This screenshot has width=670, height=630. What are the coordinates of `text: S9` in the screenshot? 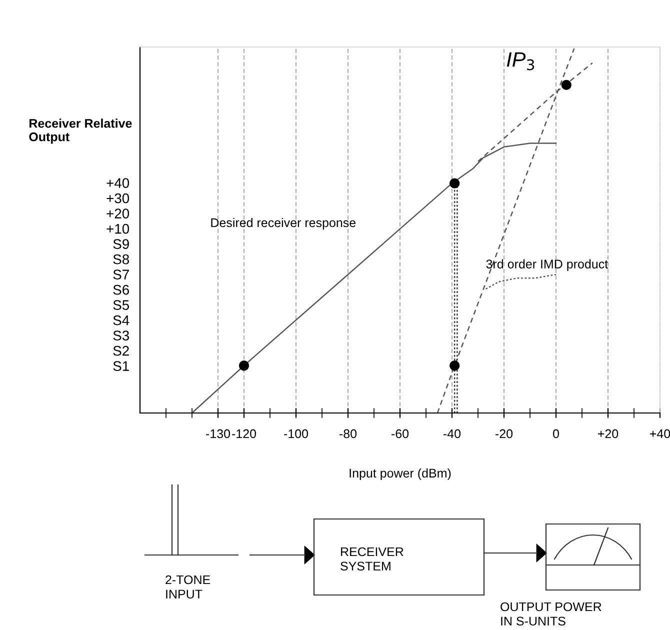 It's located at (121, 244).